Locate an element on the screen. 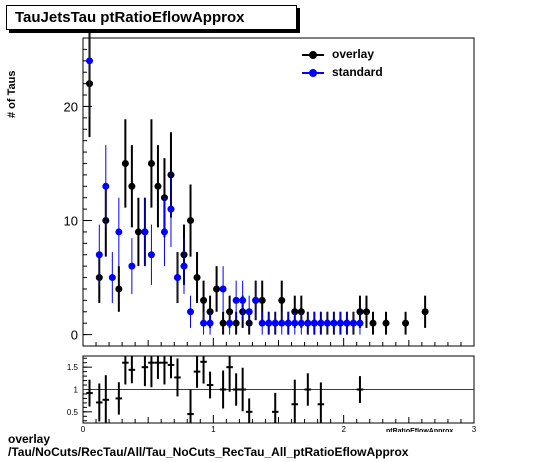 This screenshot has height=462, width=546. y-tick-label: 0.5 is located at coordinates (73, 412).